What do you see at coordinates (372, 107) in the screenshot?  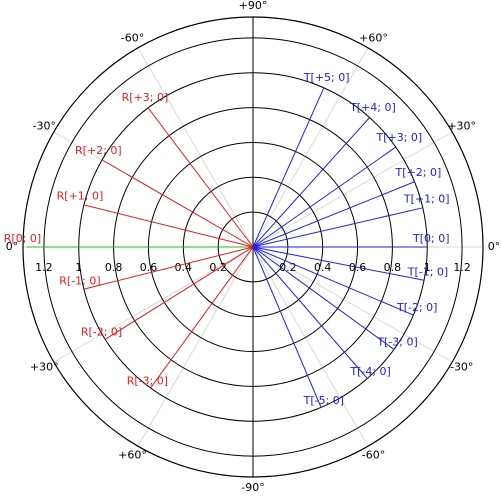 I see `vector-label: T[+4; 0]` at bounding box center [372, 107].